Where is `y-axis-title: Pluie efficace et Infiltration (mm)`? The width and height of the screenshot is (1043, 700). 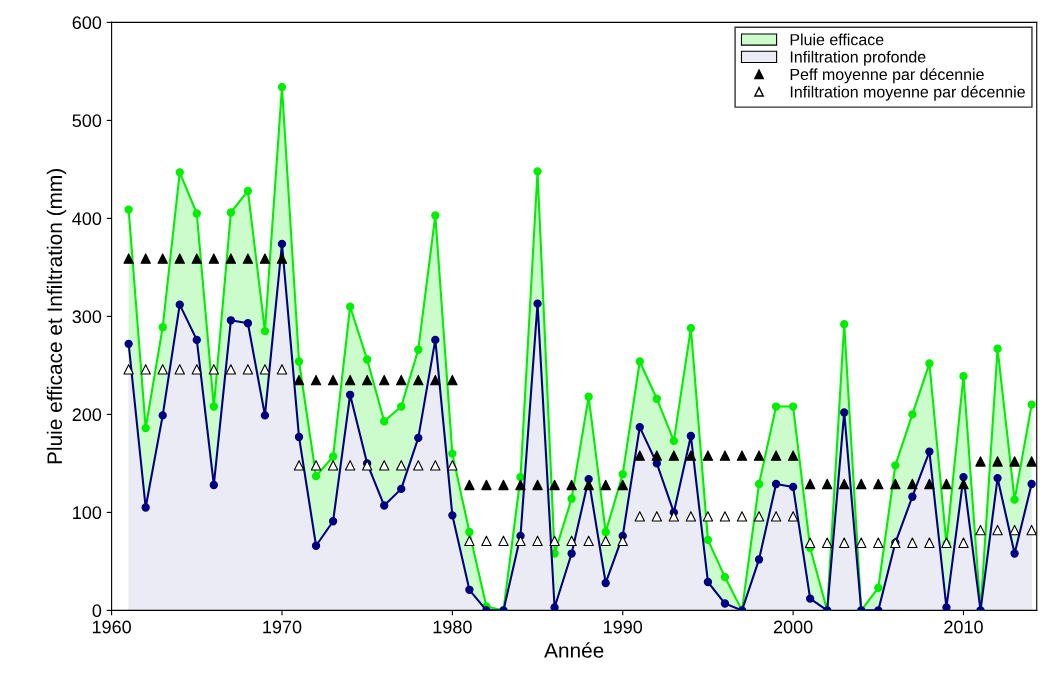
y-axis-title: Pluie efficace et Infiltration (mm) is located at coordinates (56, 316).